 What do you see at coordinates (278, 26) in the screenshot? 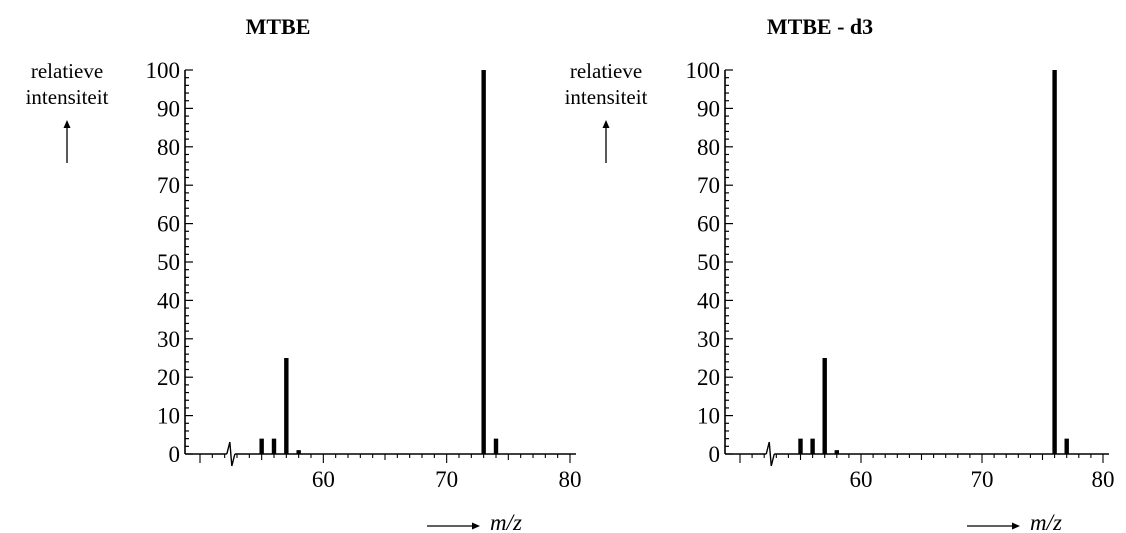
I see `chart-title: MTBE` at bounding box center [278, 26].